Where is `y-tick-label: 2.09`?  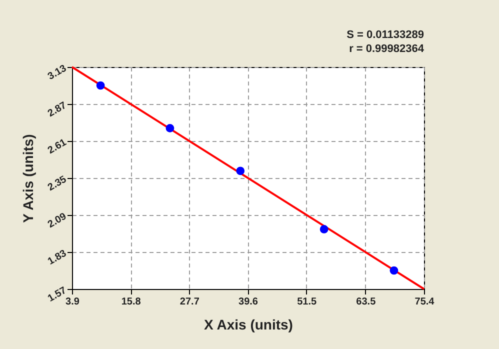
y-tick-label: 2.09 is located at coordinates (57, 220).